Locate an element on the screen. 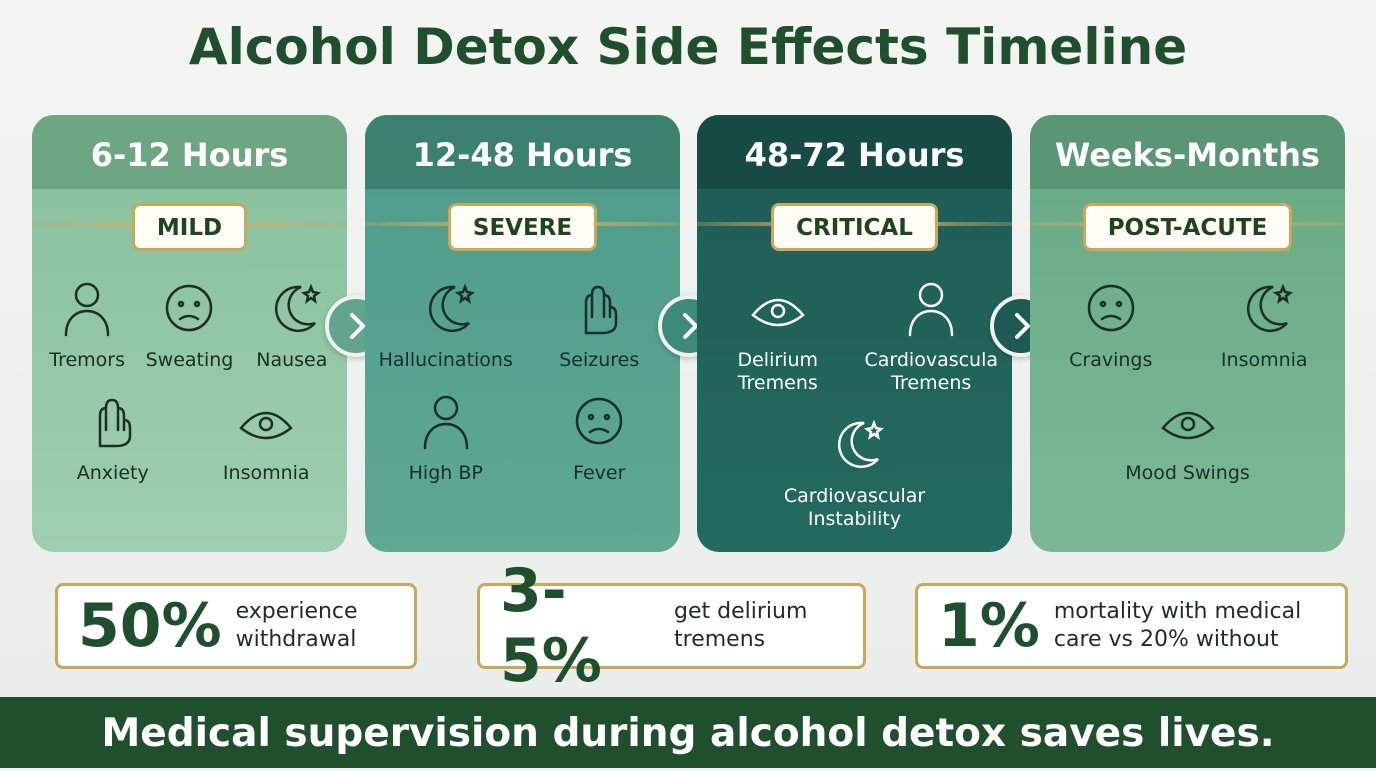  stage-time: Weeks-Months is located at coordinates (1187, 152).